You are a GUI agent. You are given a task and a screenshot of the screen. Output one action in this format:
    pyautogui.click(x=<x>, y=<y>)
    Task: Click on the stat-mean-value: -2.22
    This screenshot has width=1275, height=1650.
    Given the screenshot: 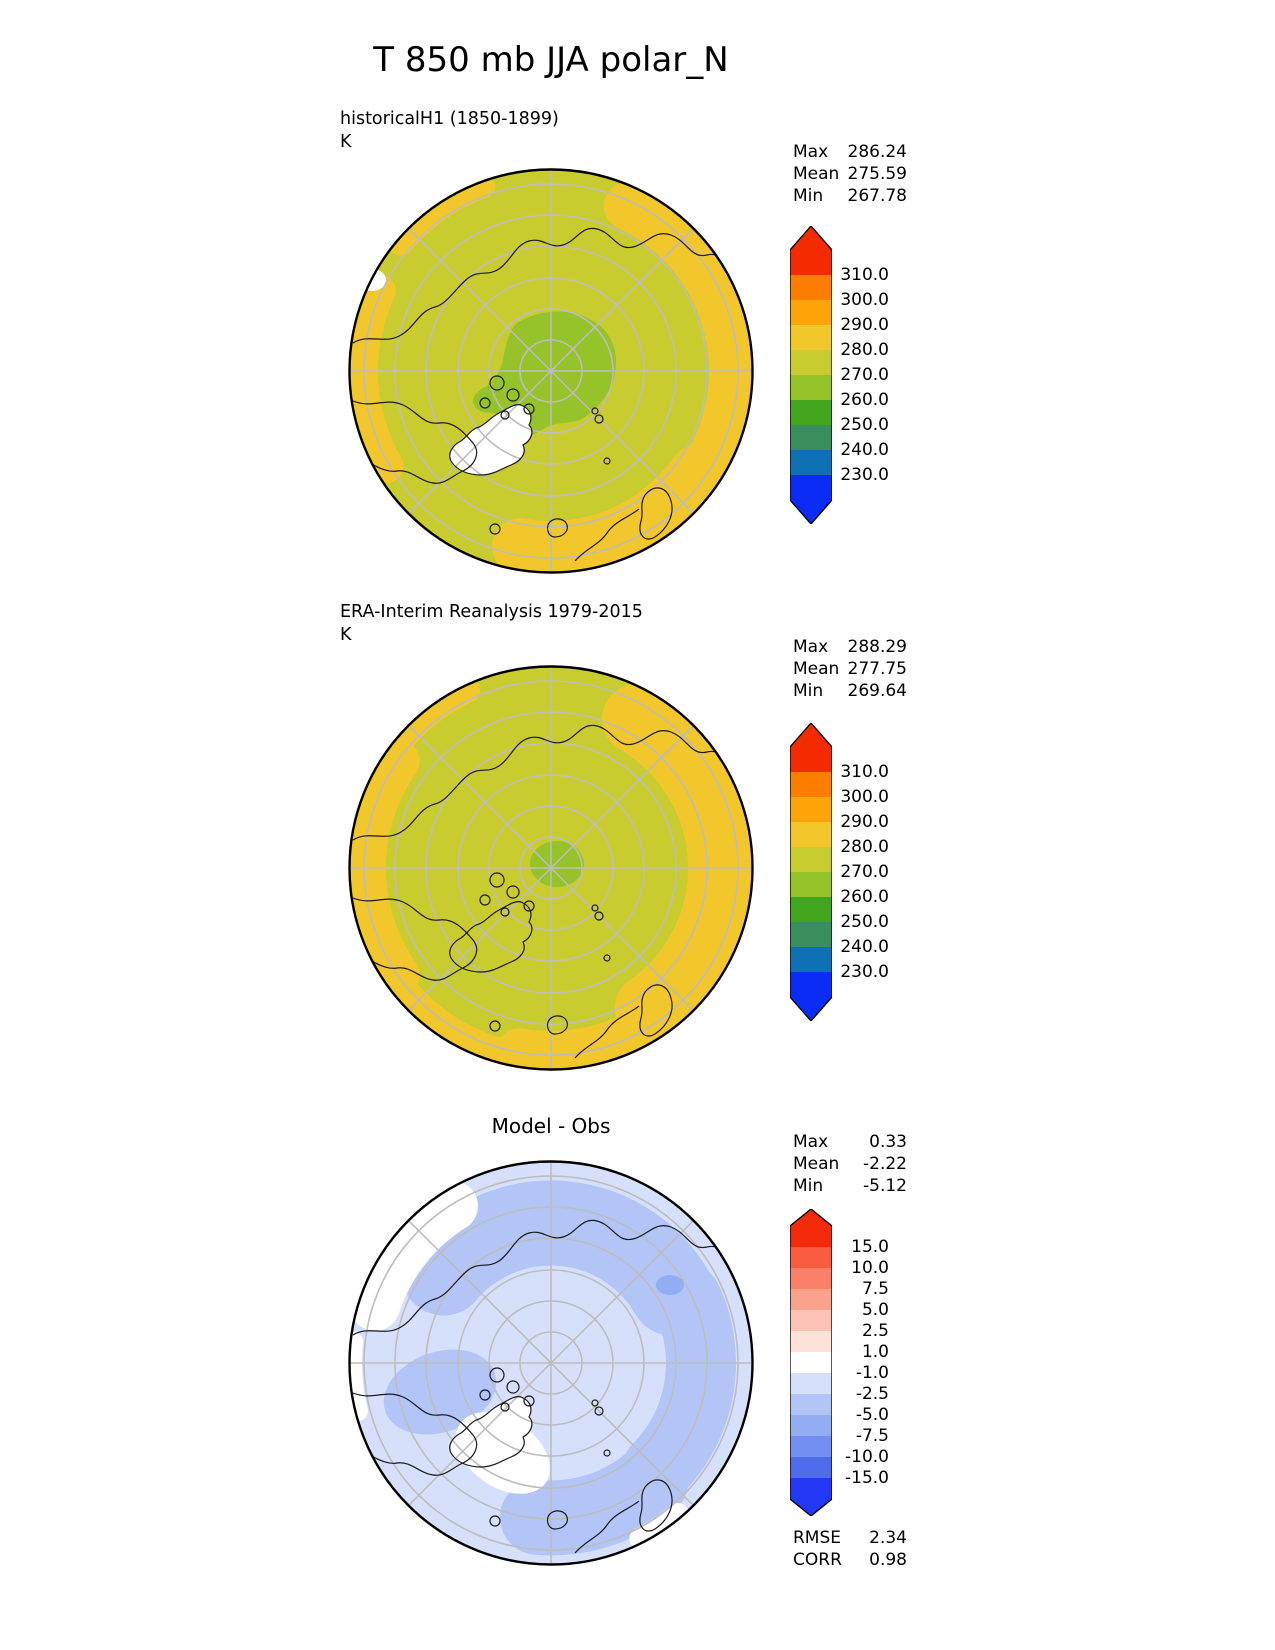 What is the action you would take?
    pyautogui.click(x=885, y=1164)
    